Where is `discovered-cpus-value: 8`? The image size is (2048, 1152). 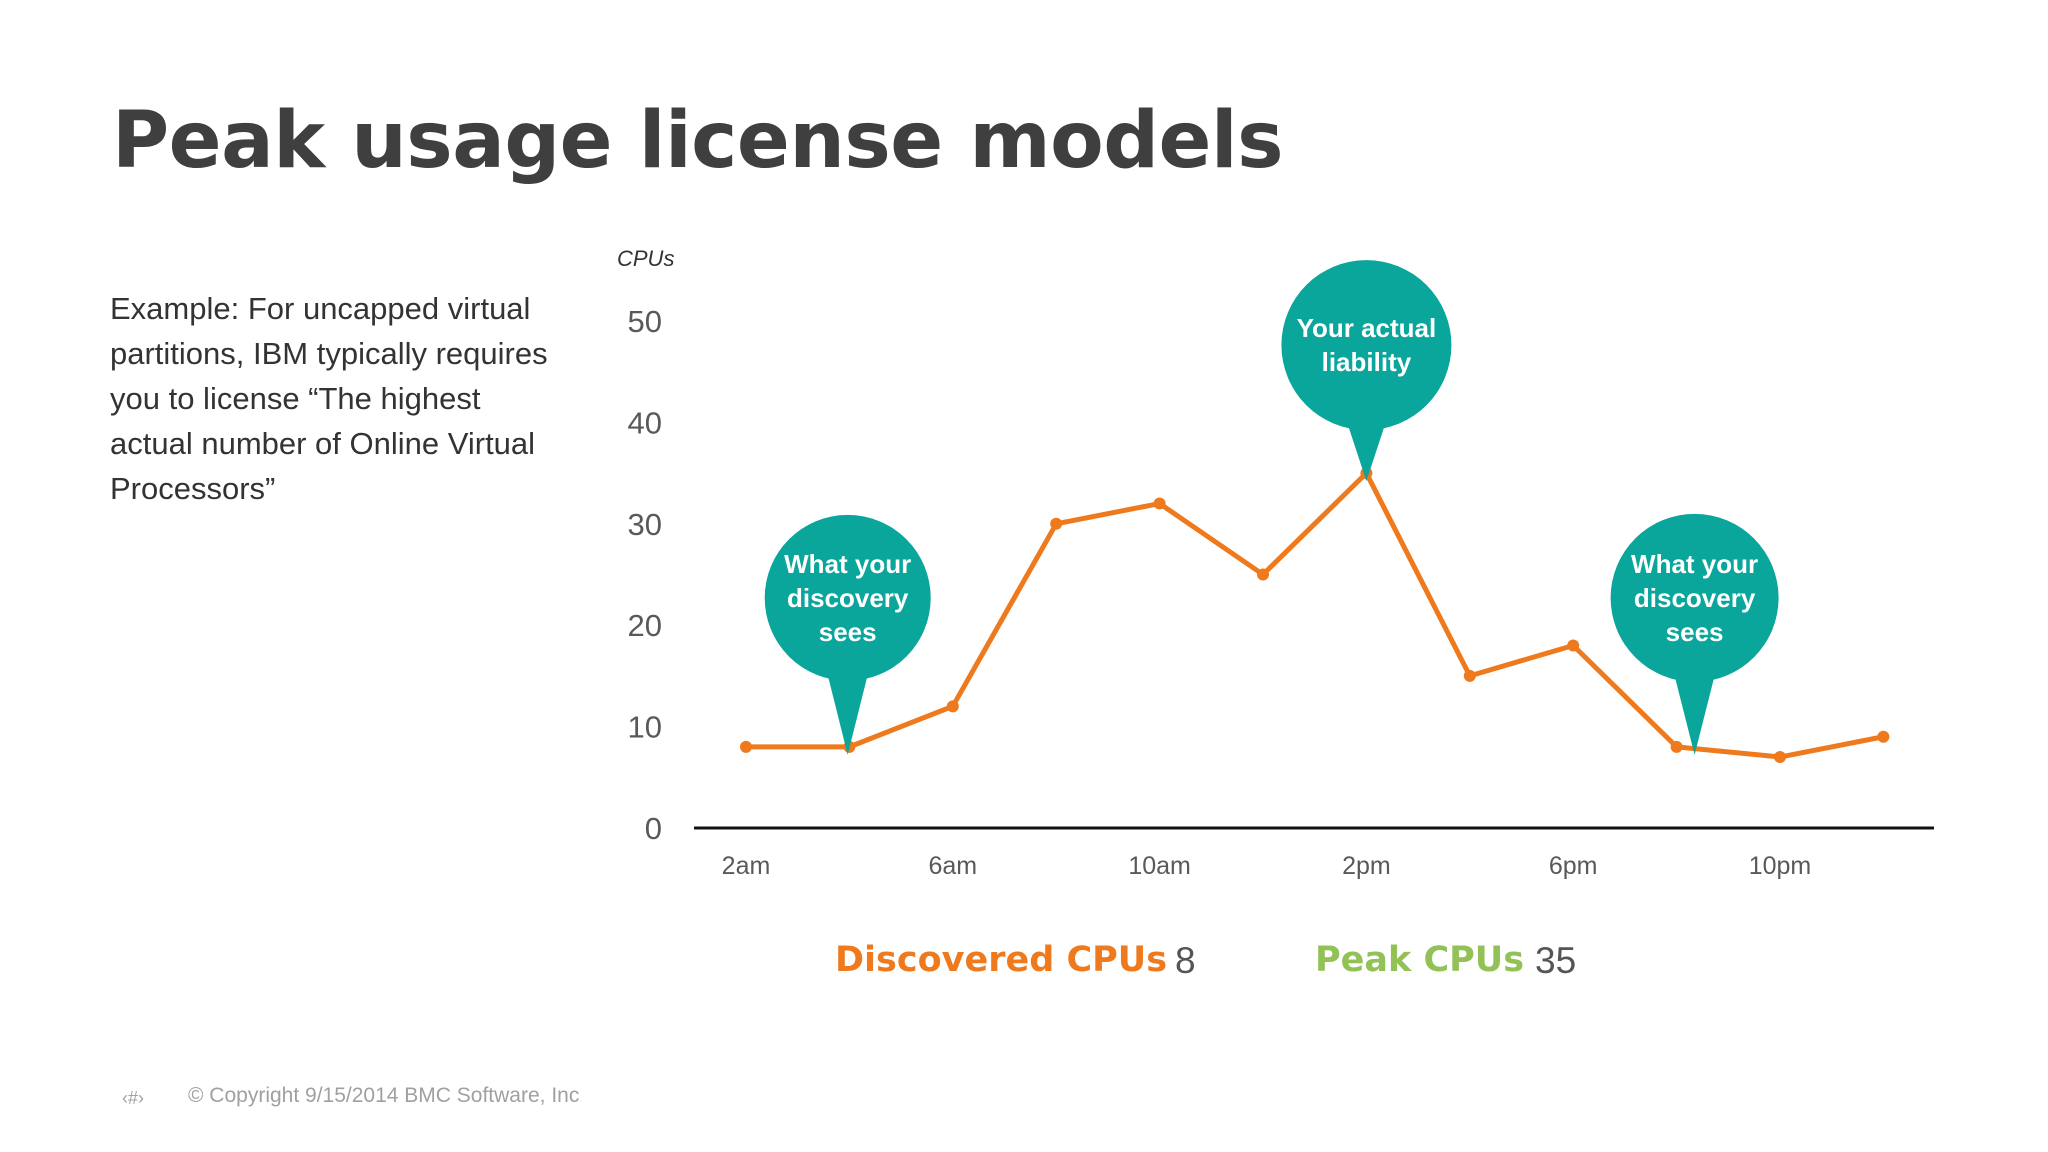 discovered-cpus-value: 8 is located at coordinates (1185, 960).